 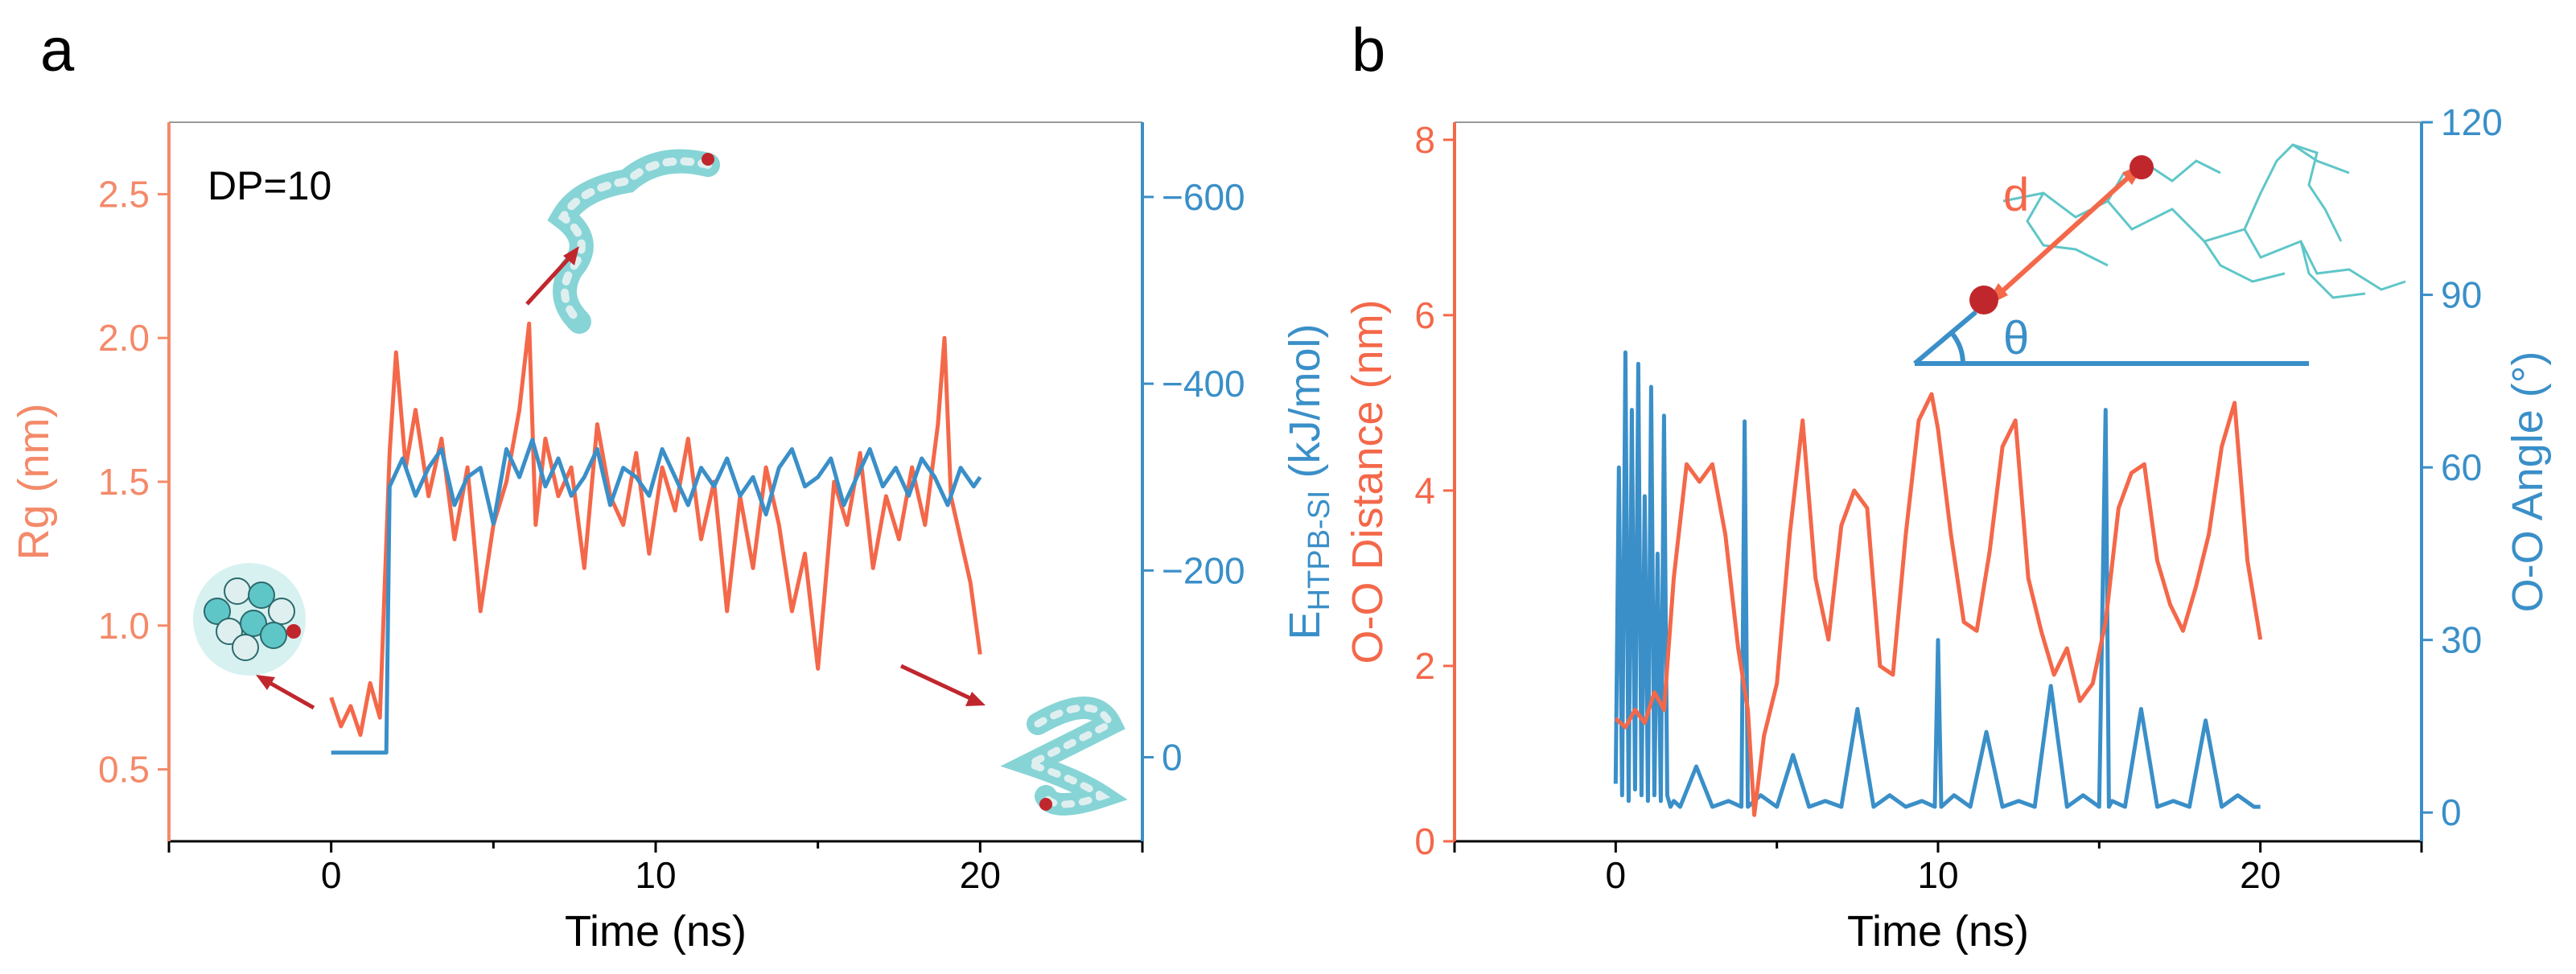 What do you see at coordinates (2016, 195) in the screenshot?
I see `distance-label: d` at bounding box center [2016, 195].